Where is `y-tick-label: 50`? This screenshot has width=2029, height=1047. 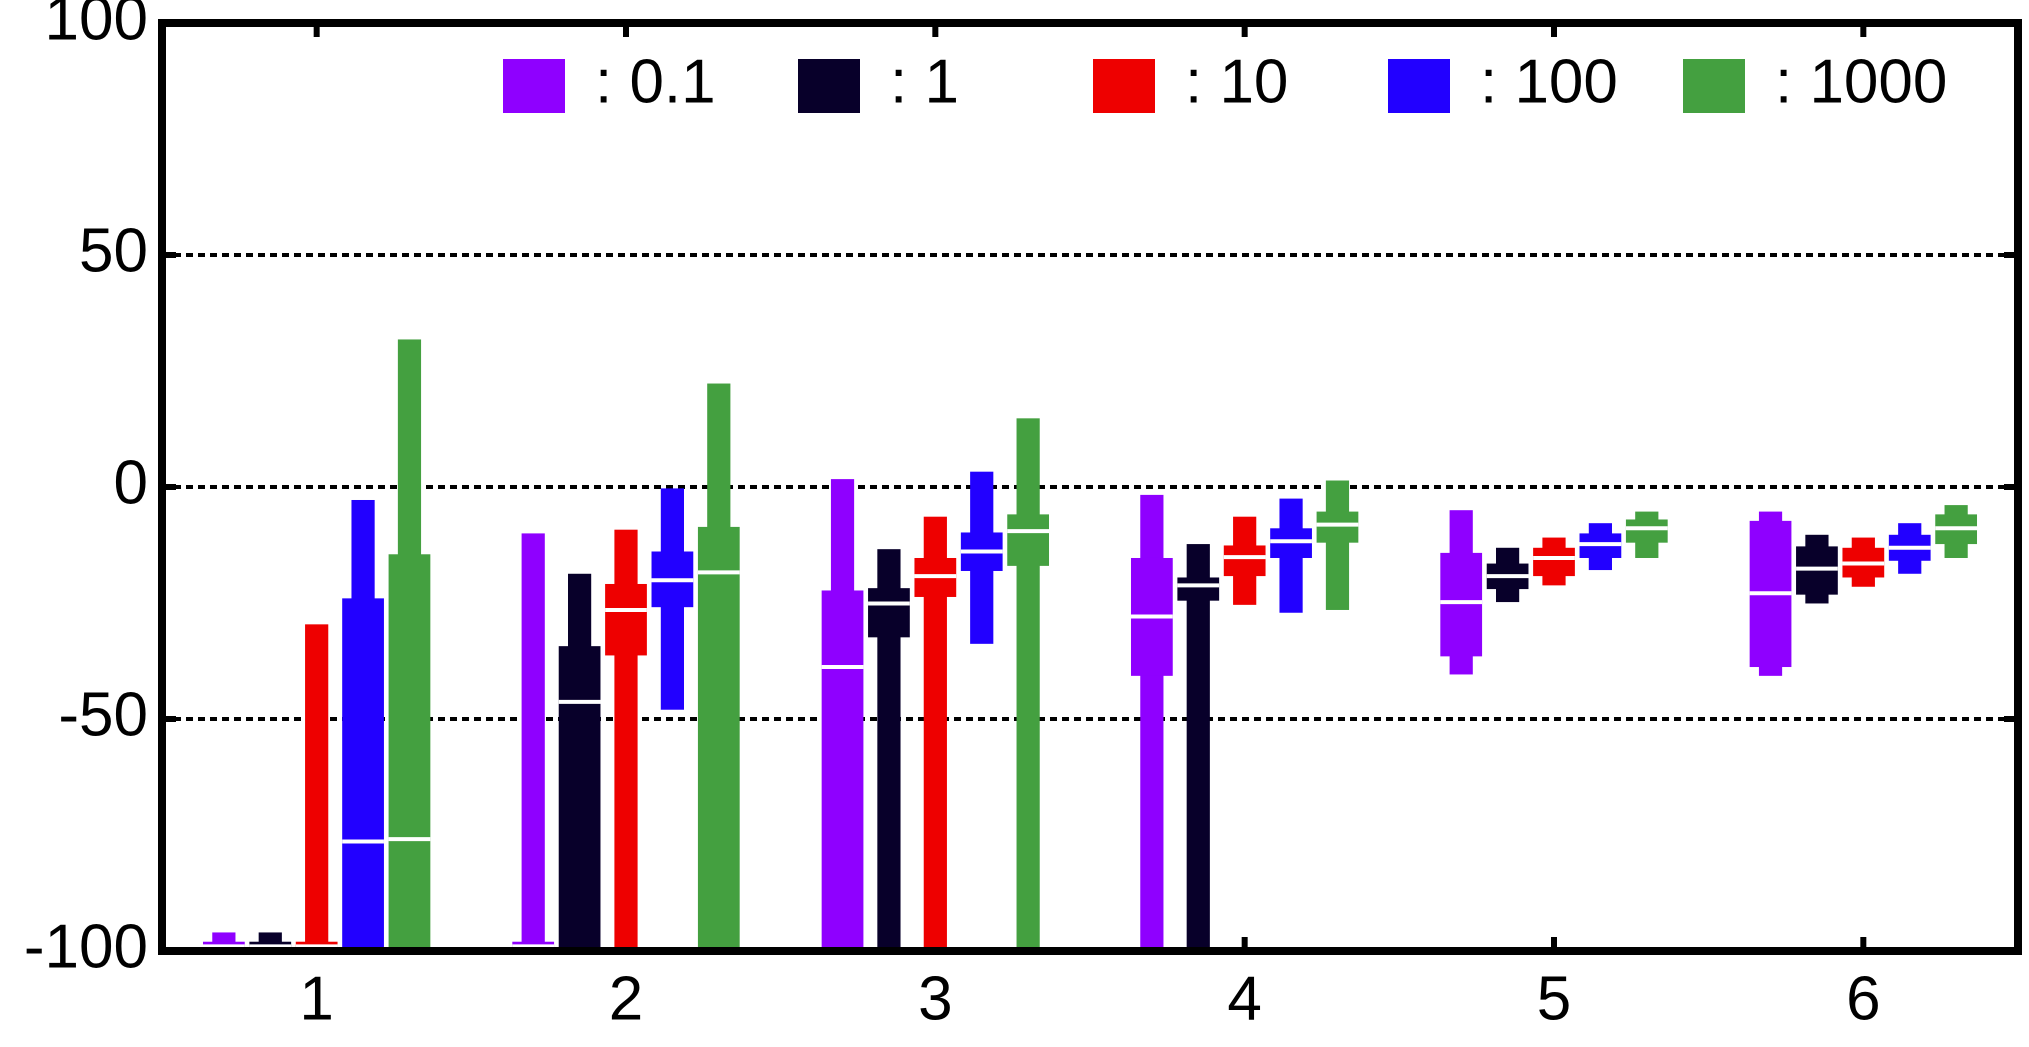
y-tick-label: 50 is located at coordinates (113, 250).